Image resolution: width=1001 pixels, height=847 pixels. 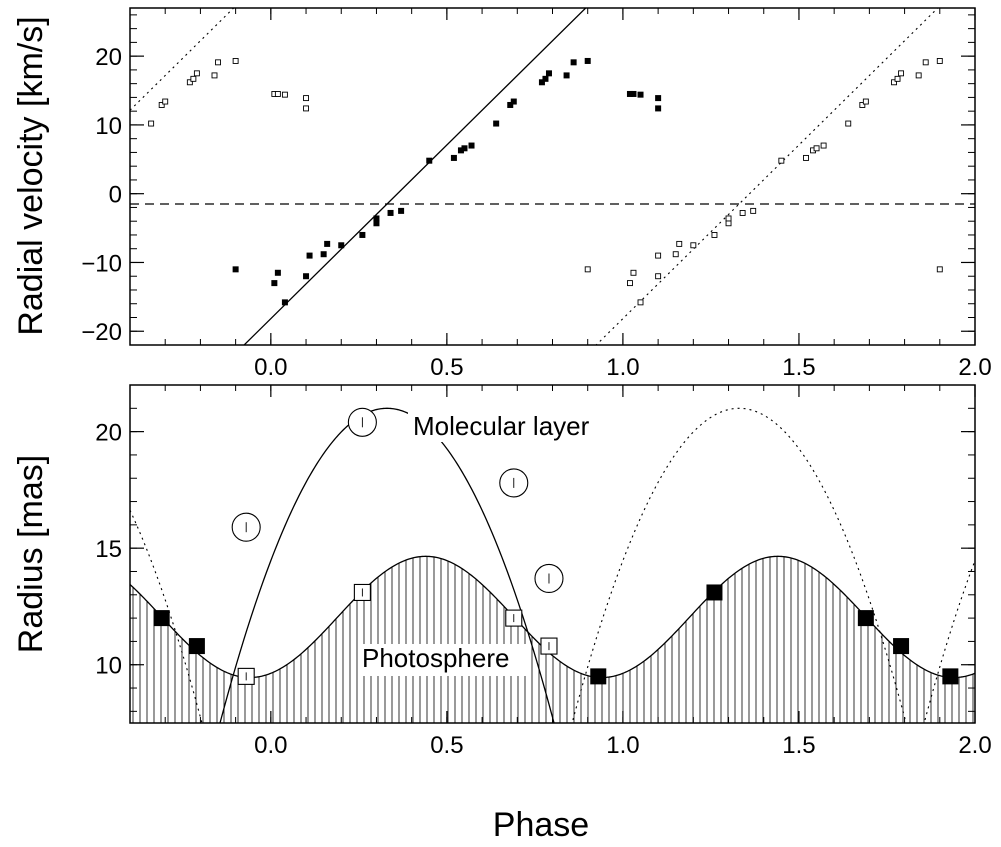 I want to click on radius-y-axis-title: Radius [mas], so click(x=31, y=554).